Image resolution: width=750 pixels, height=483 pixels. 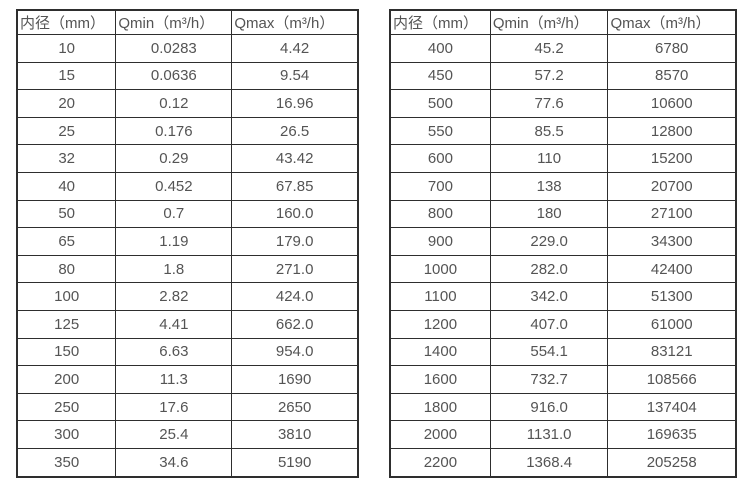 I want to click on table-row: 1800 916.0 137404, so click(x=563, y=407).